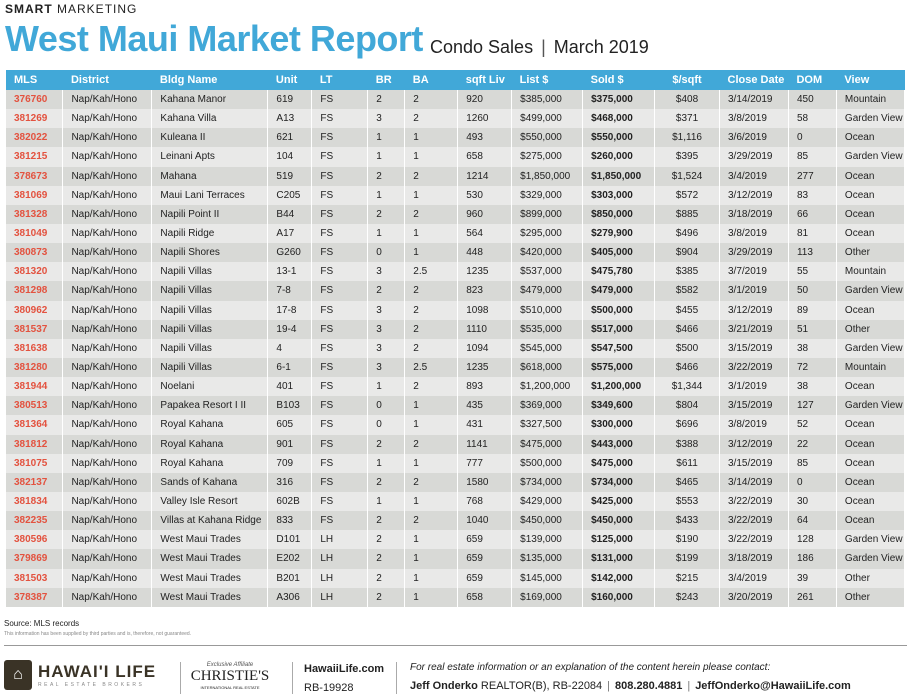 The image size is (912, 699). What do you see at coordinates (687, 214) in the screenshot?
I see `cell-ppsf: $885` at bounding box center [687, 214].